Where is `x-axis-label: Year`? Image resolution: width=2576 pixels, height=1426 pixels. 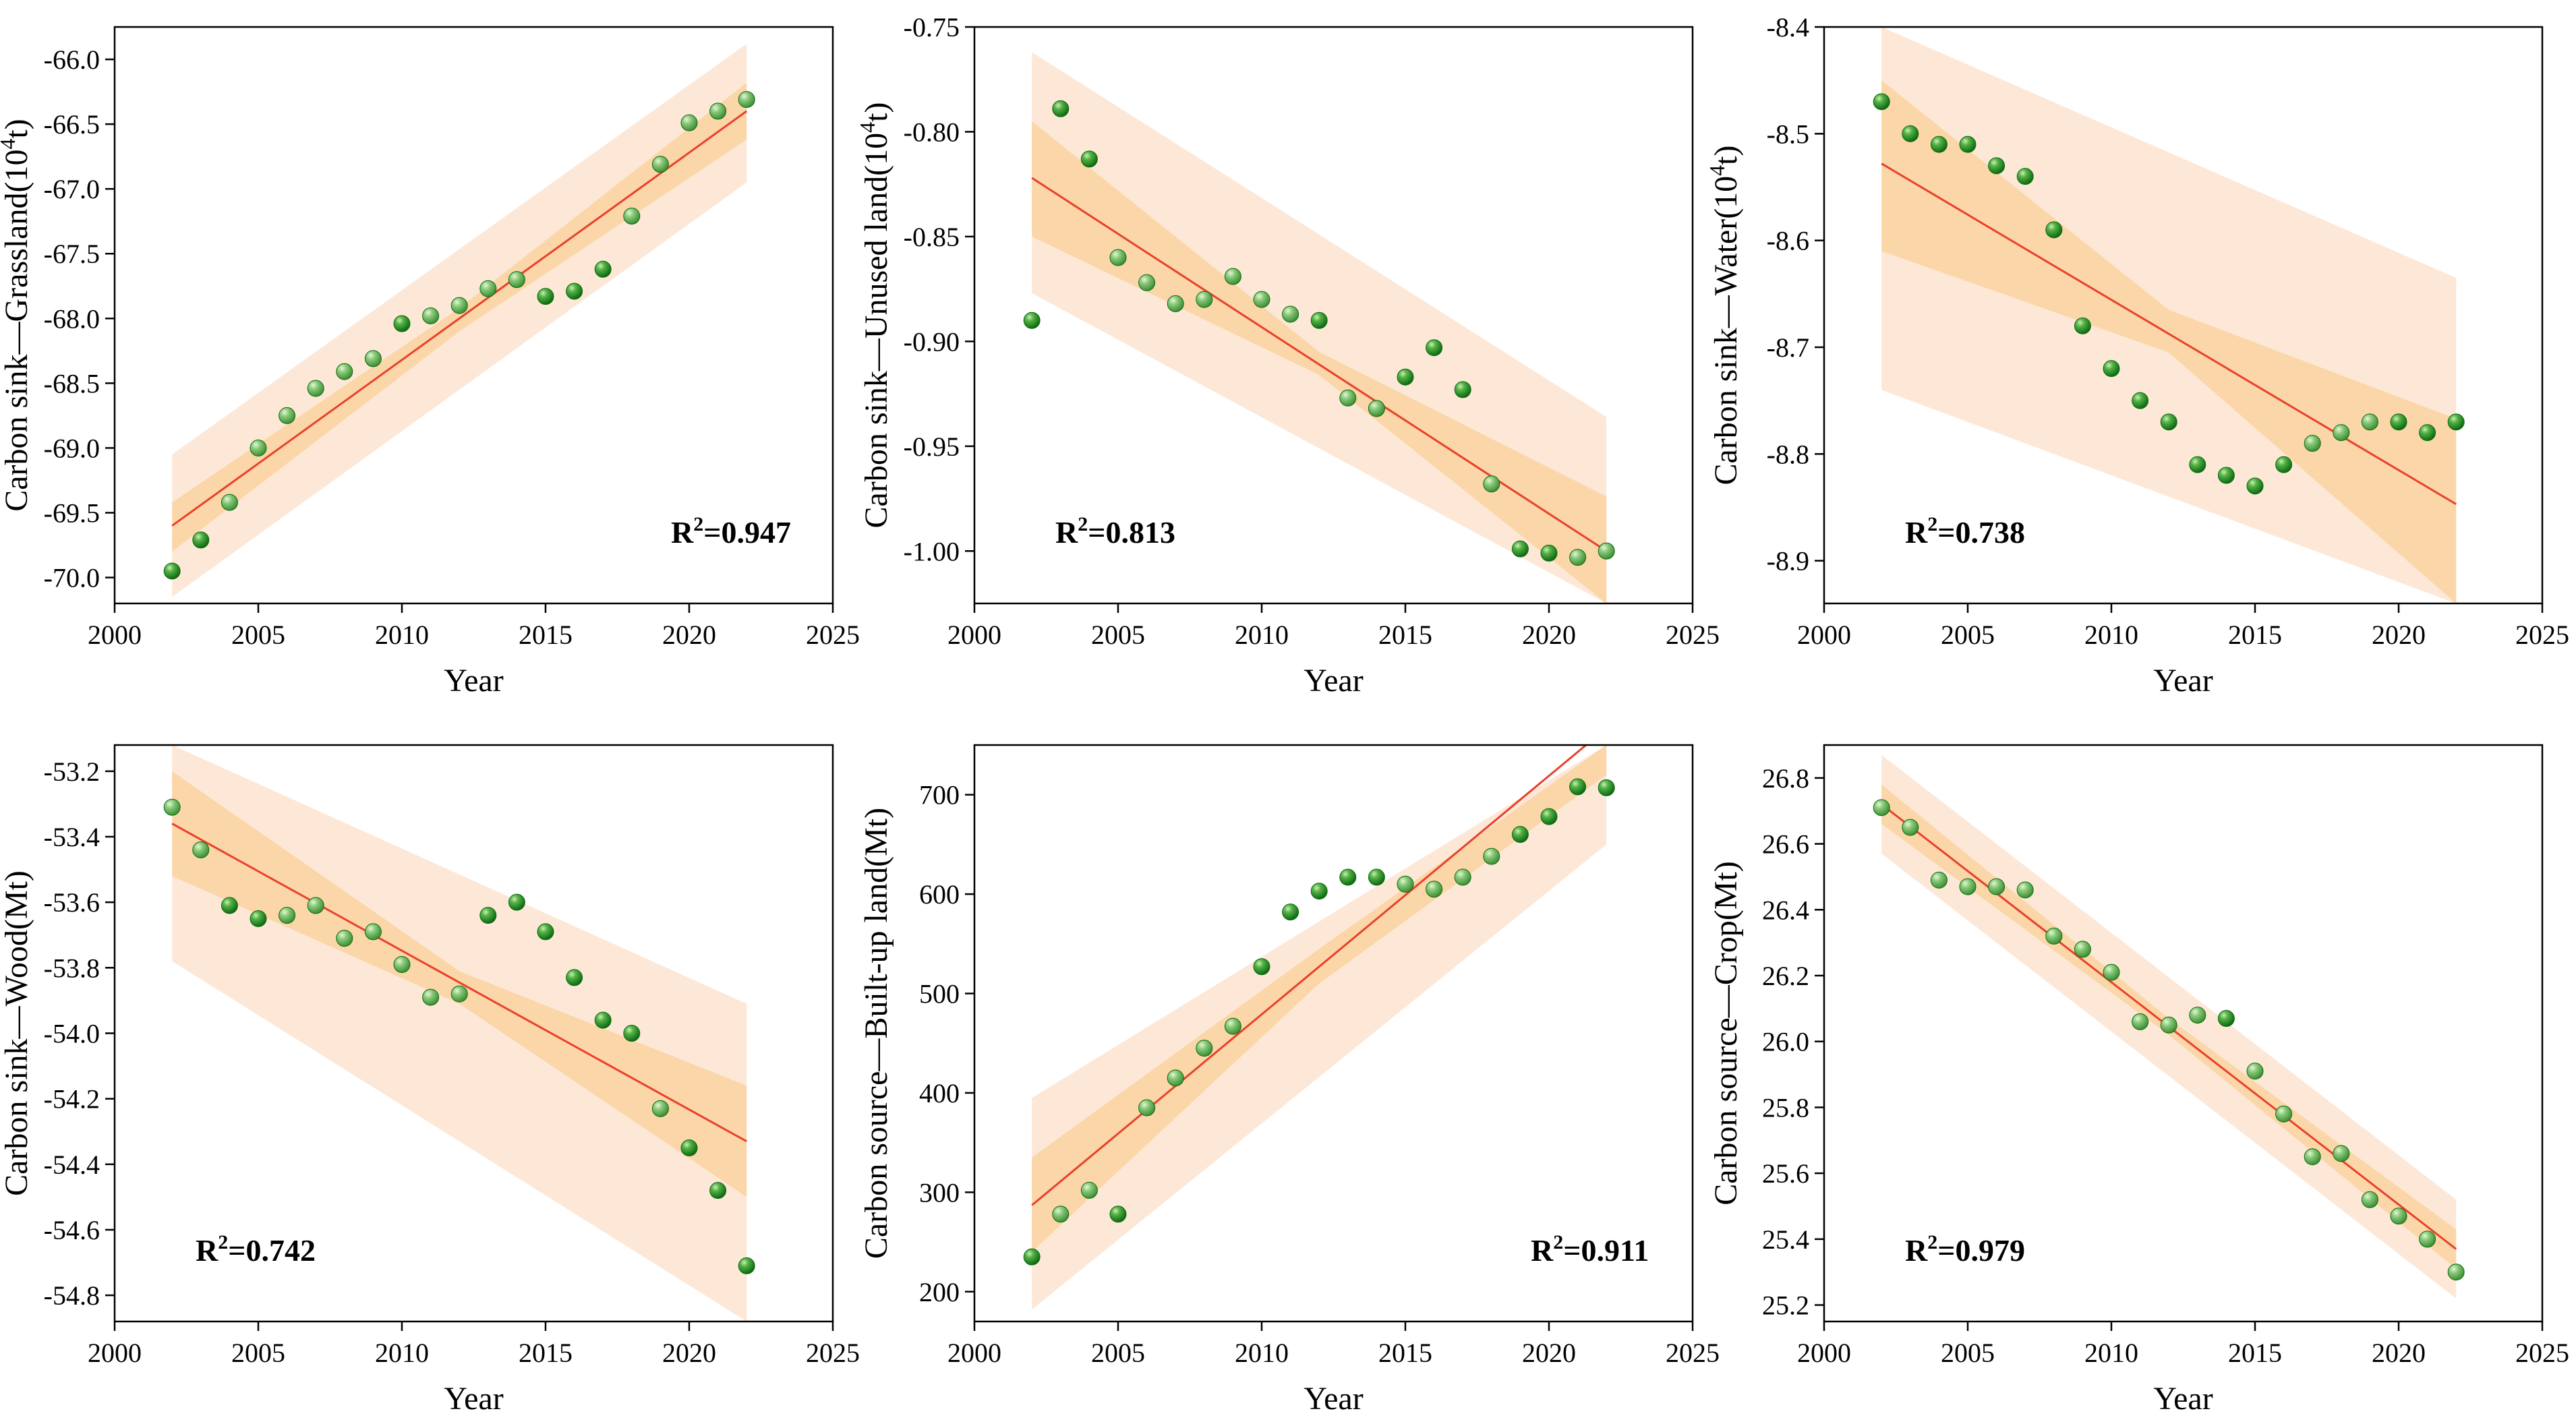
x-axis-label: Year is located at coordinates (1333, 1399).